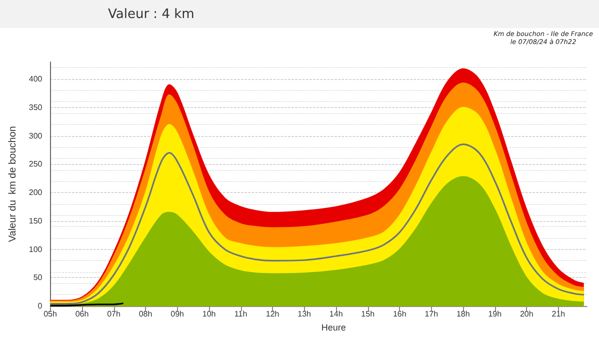 Image resolution: width=599 pixels, height=337 pixels. I want to click on x-tick-label: 17h, so click(431, 314).